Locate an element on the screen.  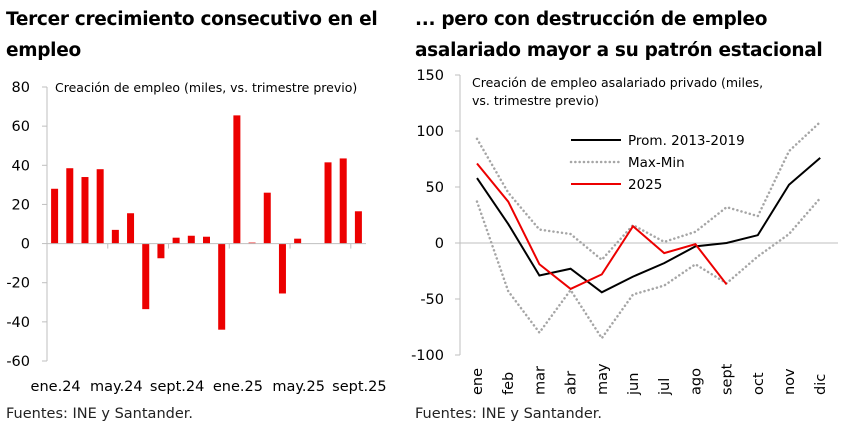
left-x-tick-label: sept.25 is located at coordinates (359, 387).